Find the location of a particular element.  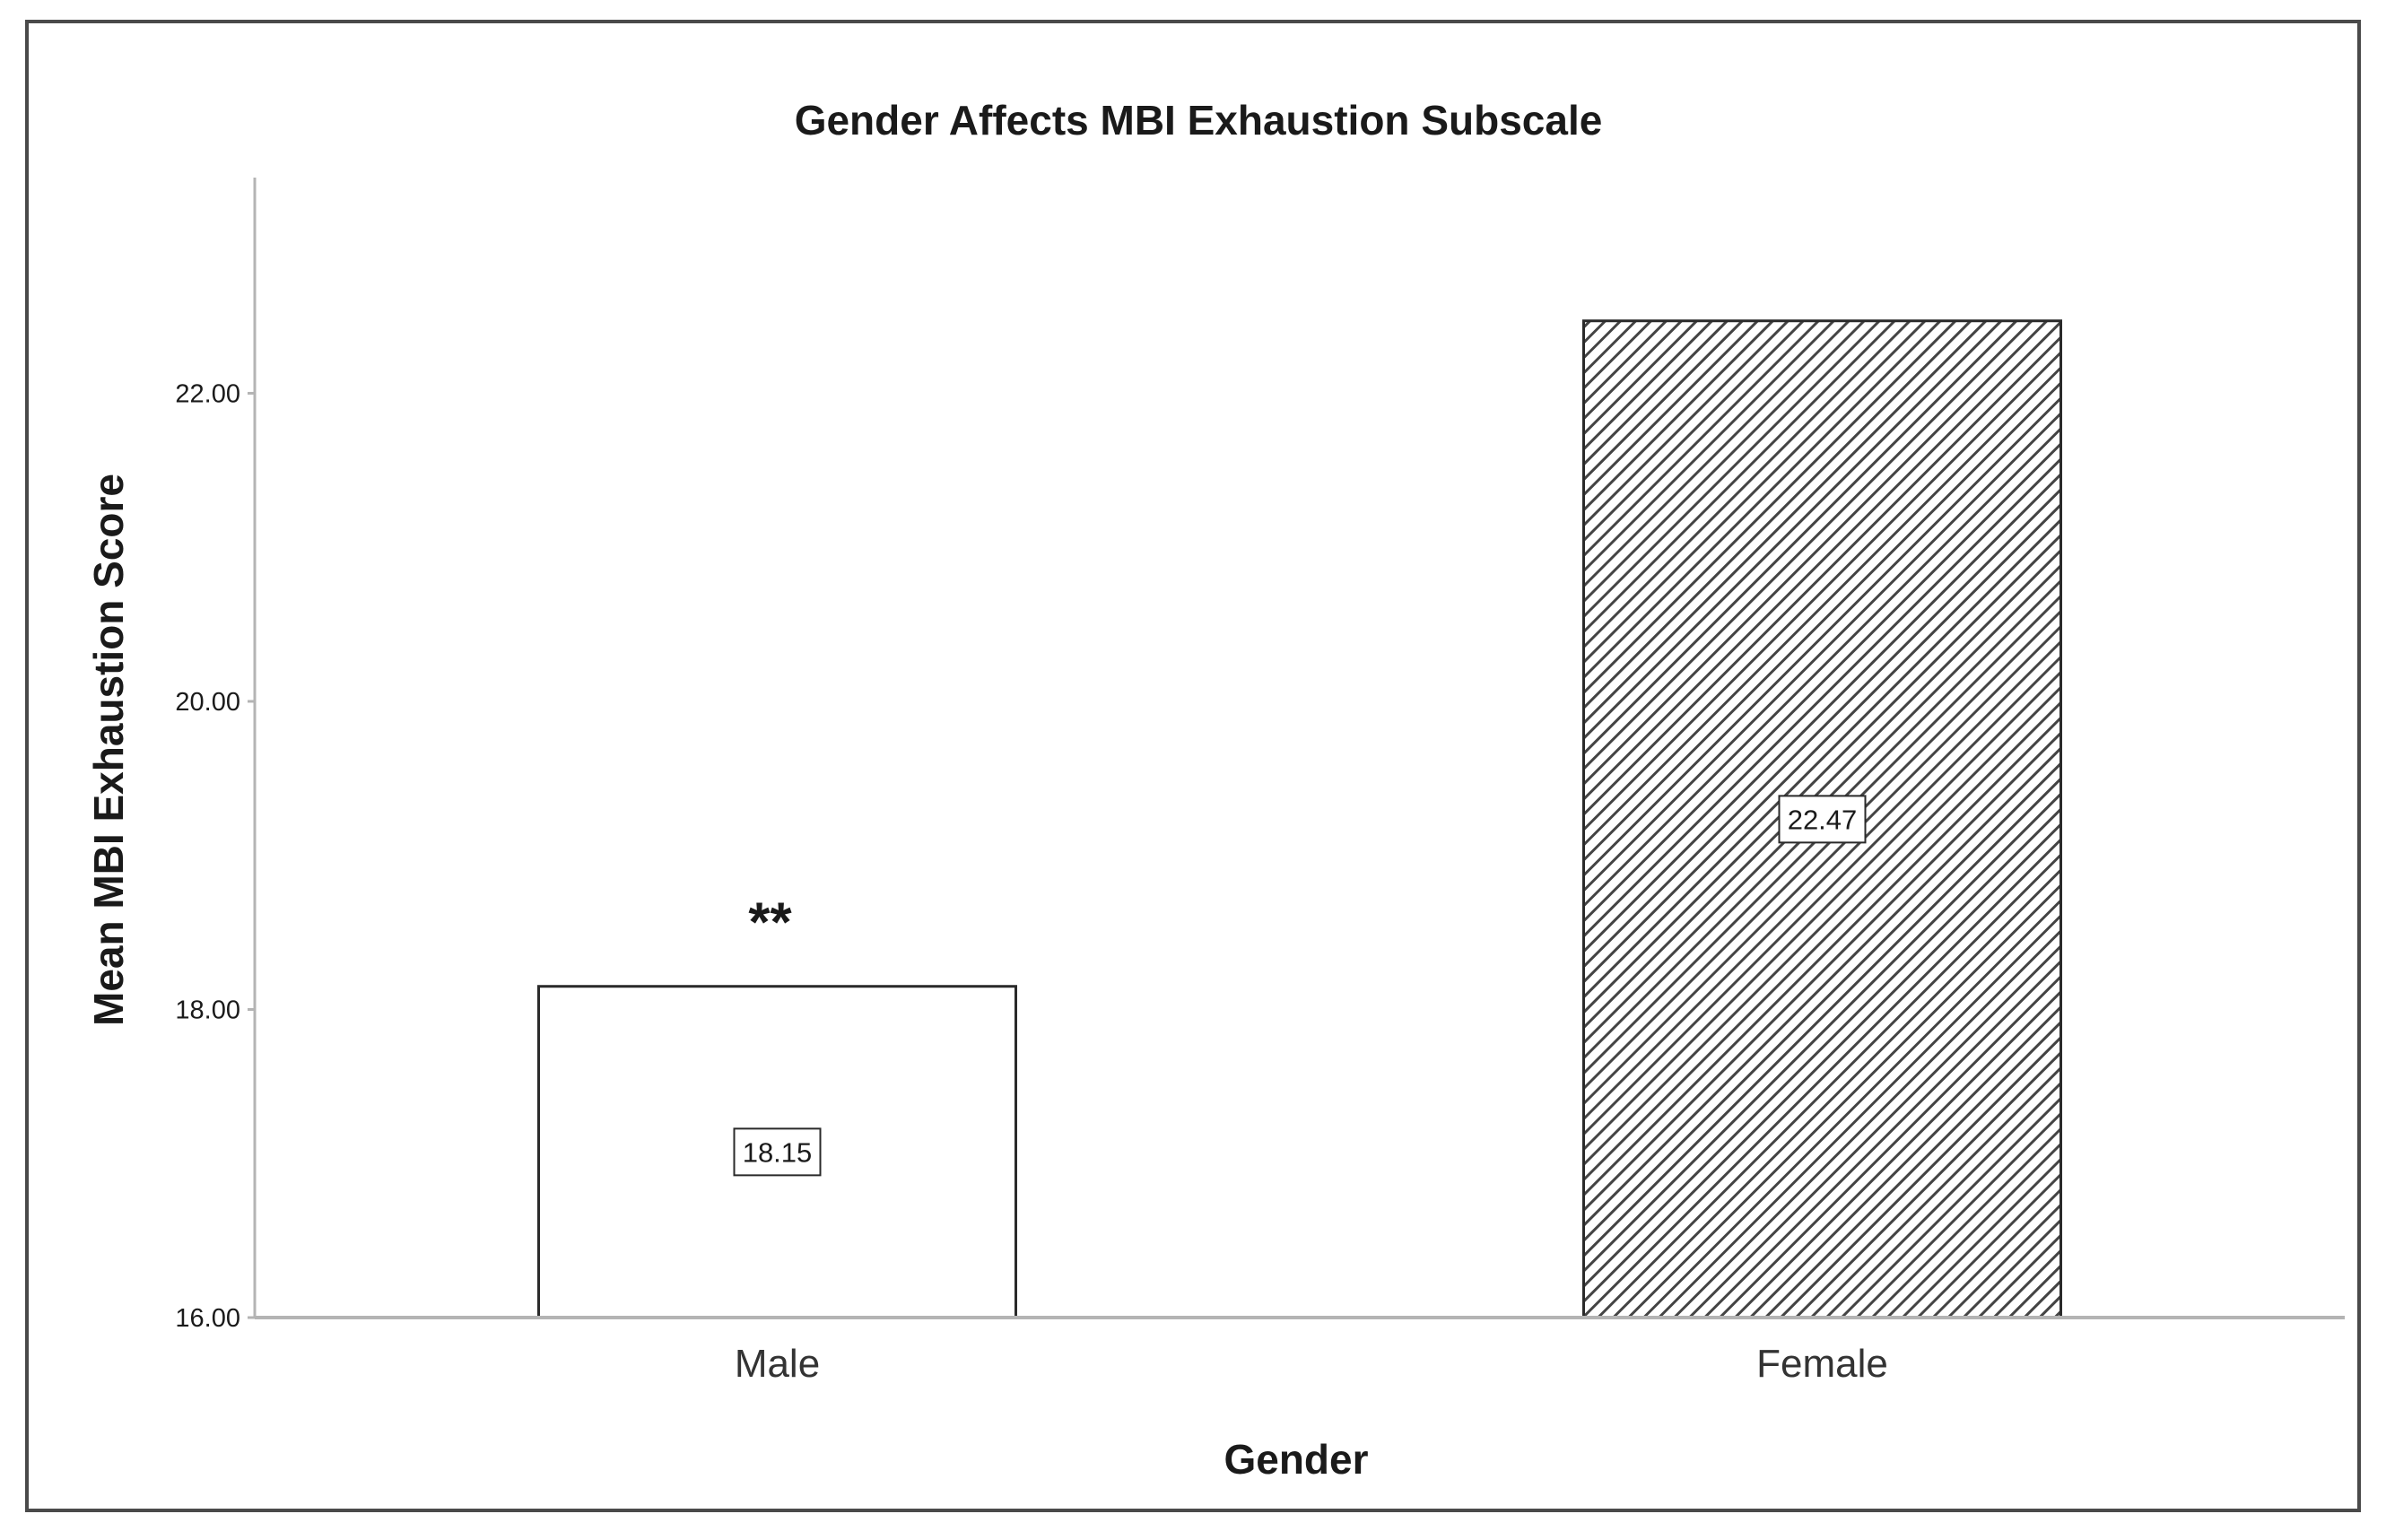

data-label: 22.47 is located at coordinates (1823, 819).